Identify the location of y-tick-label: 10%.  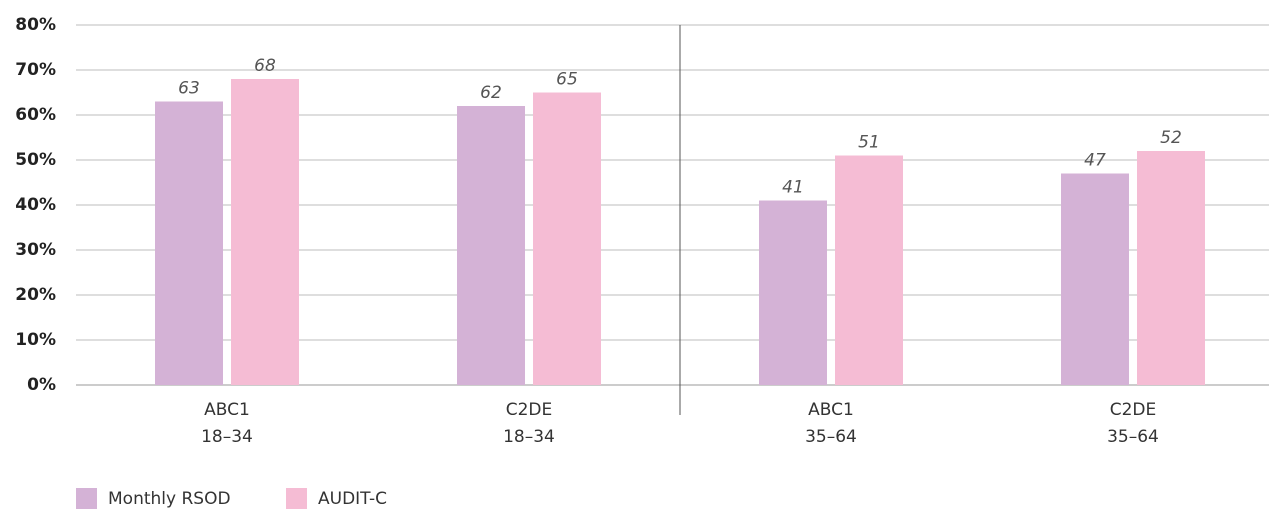
(35, 340).